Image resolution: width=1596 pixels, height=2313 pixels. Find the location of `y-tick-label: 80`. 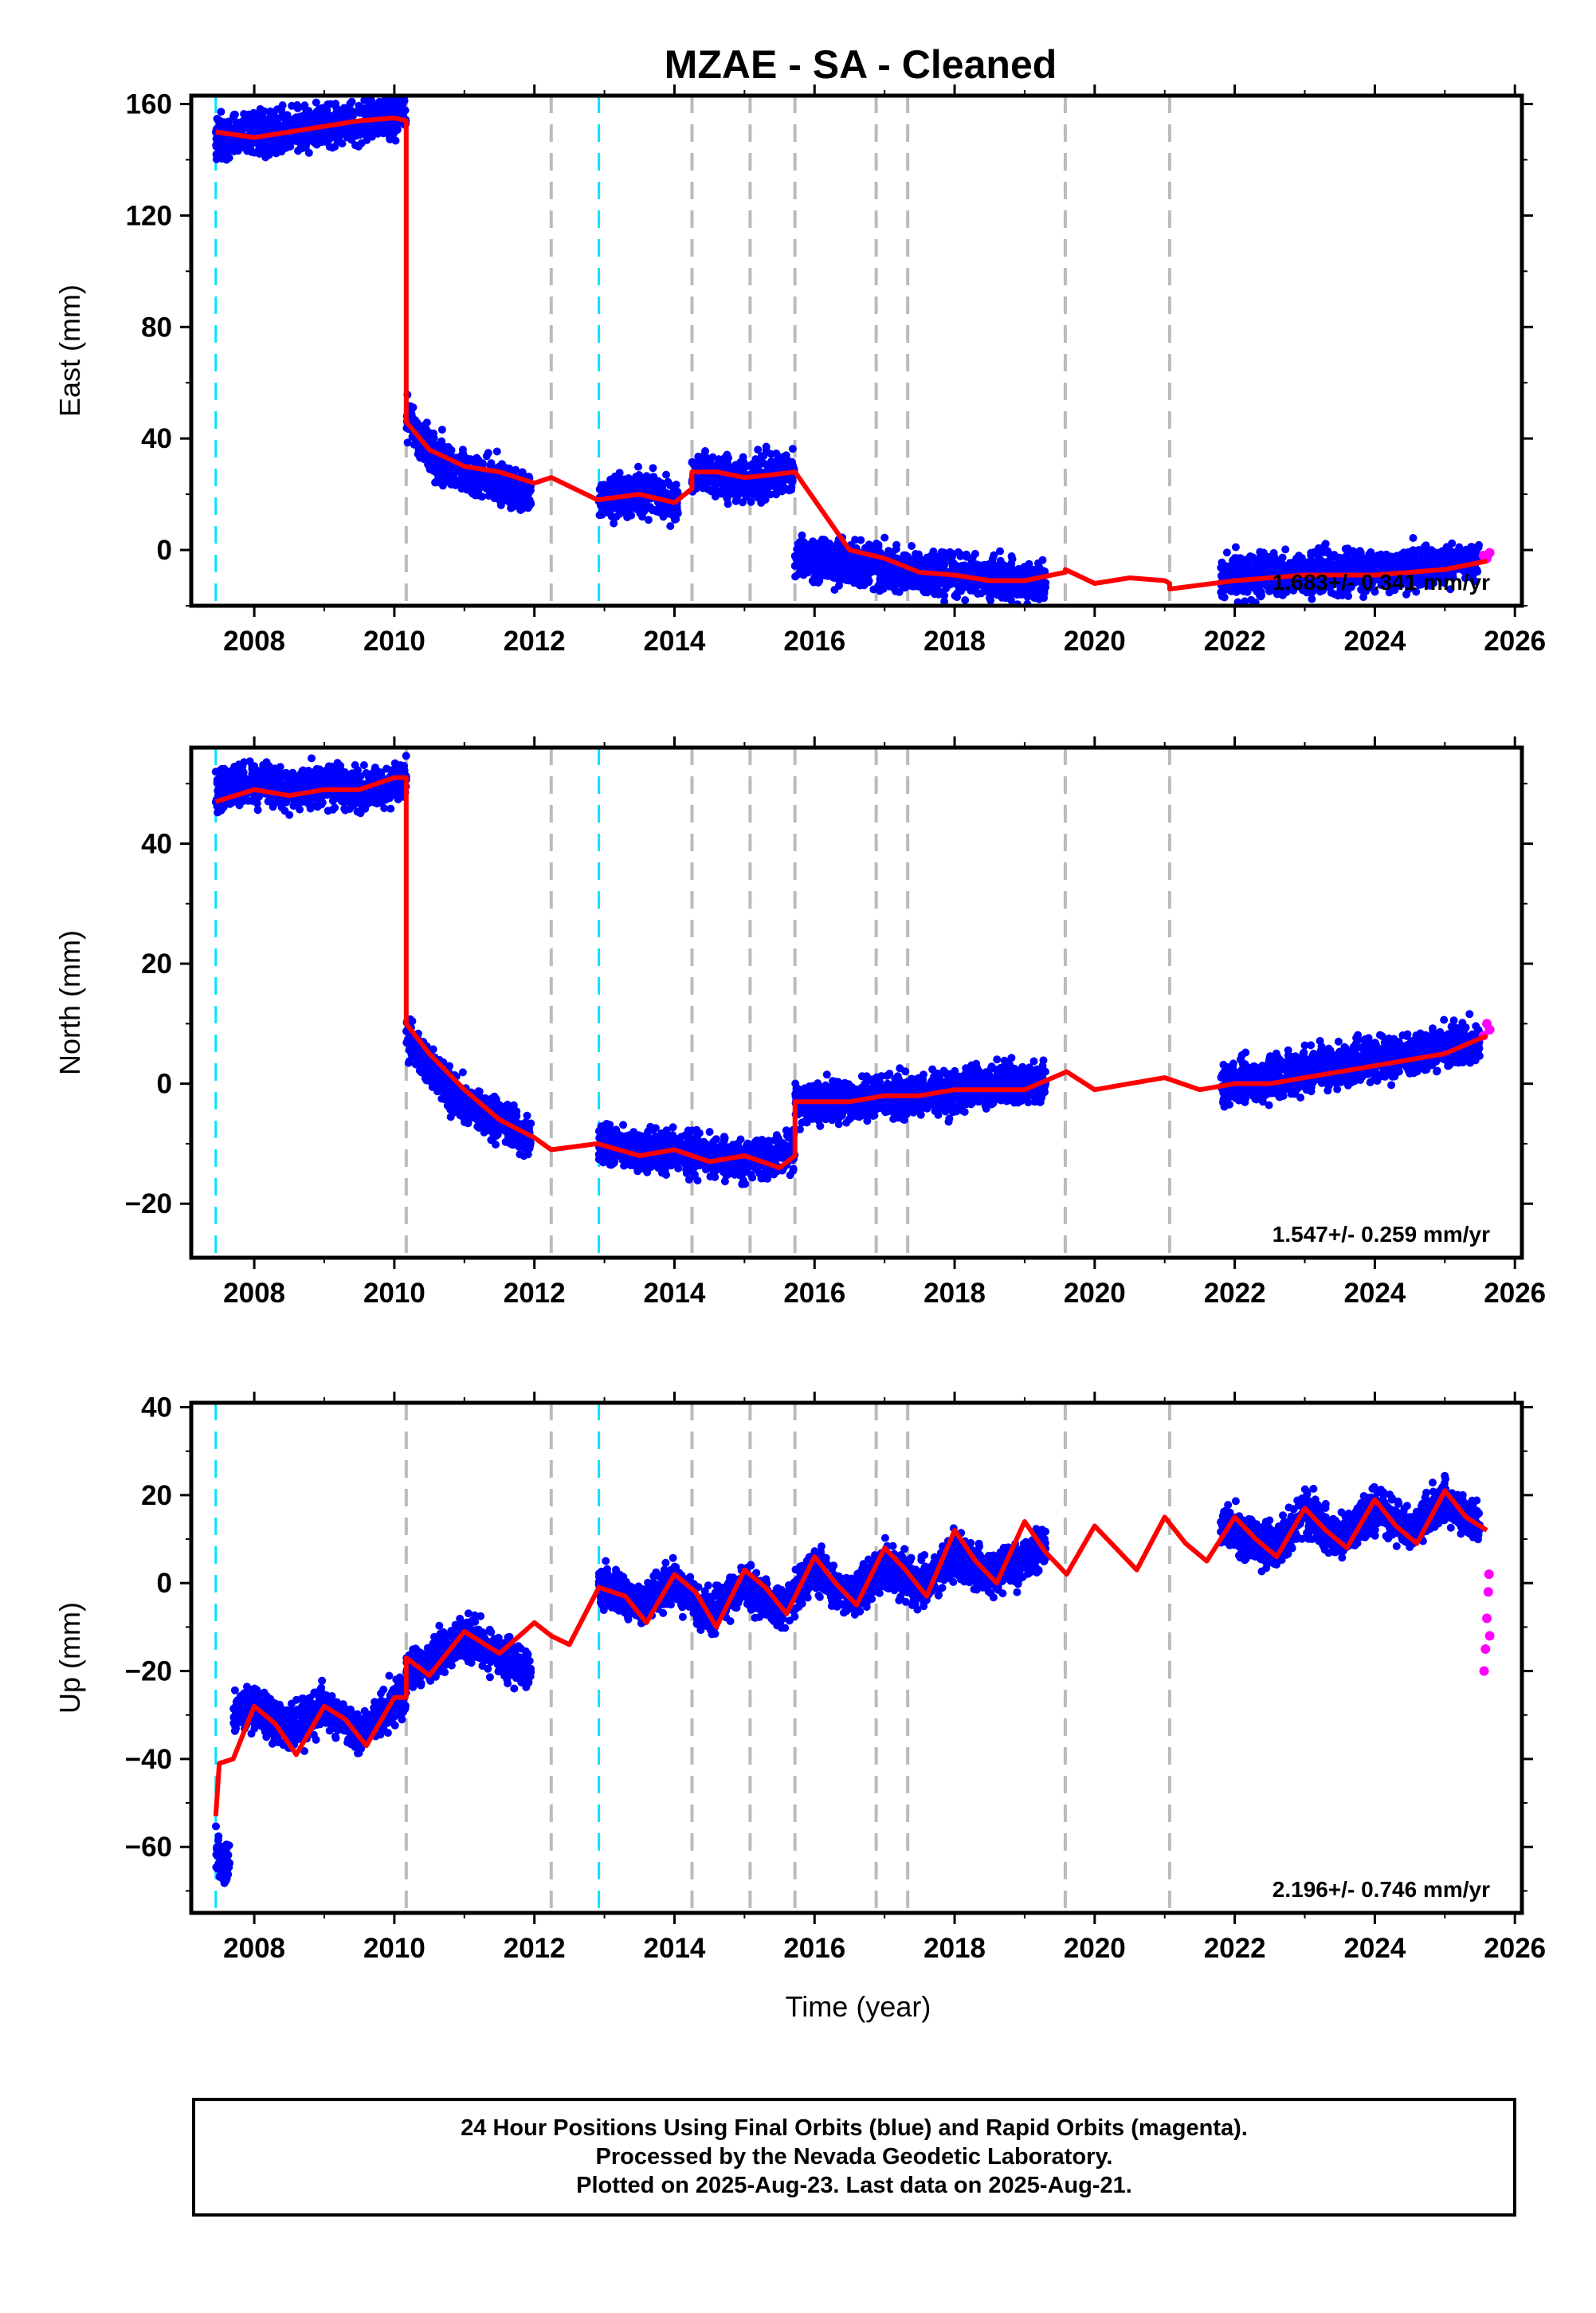

y-tick-label: 80 is located at coordinates (157, 327).